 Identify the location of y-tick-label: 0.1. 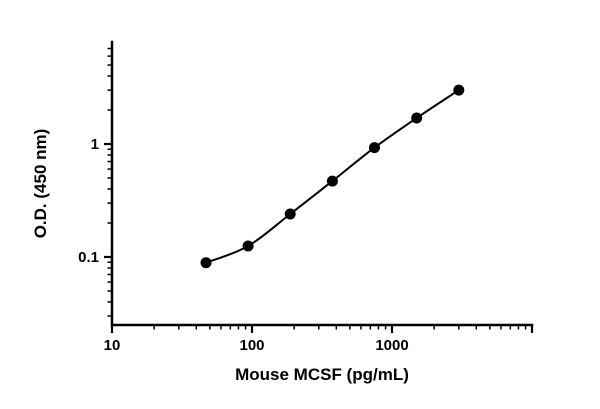
(88, 257).